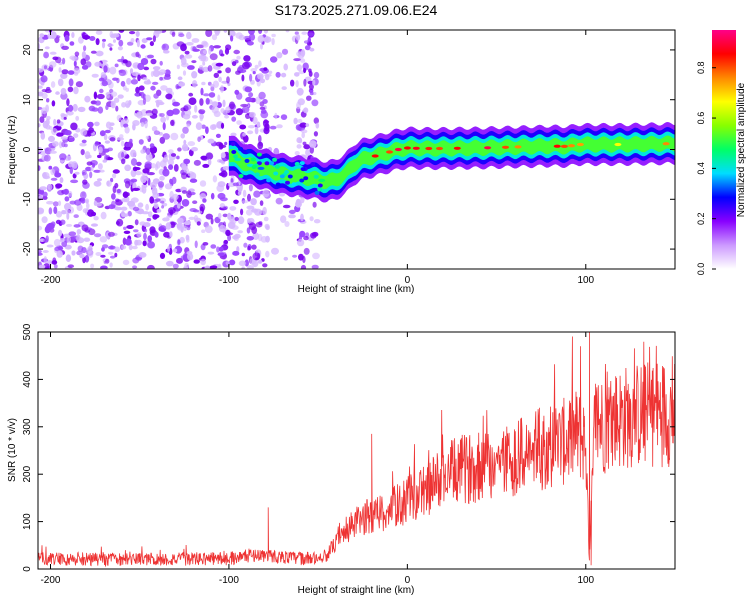  What do you see at coordinates (27, 426) in the screenshot?
I see `snr-y-tick-label: 300` at bounding box center [27, 426].